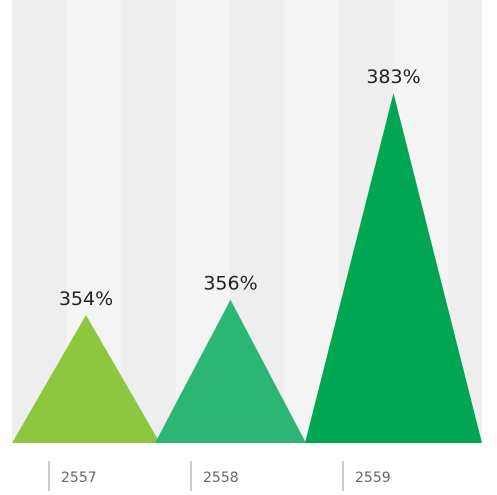 The height and width of the screenshot is (495, 497). What do you see at coordinates (148, 221) in the screenshot?
I see `background-band` at bounding box center [148, 221].